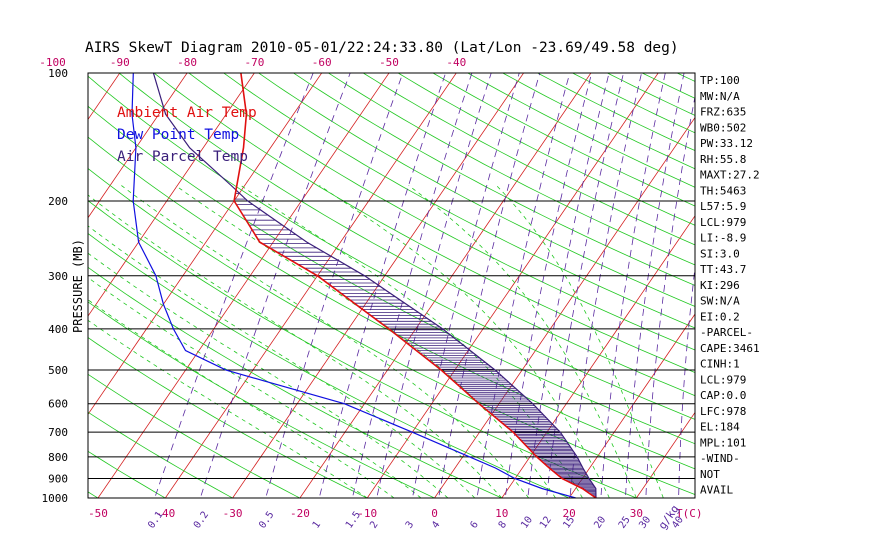  What do you see at coordinates (720, 364) in the screenshot?
I see `index-entry: CINH:1` at bounding box center [720, 364].